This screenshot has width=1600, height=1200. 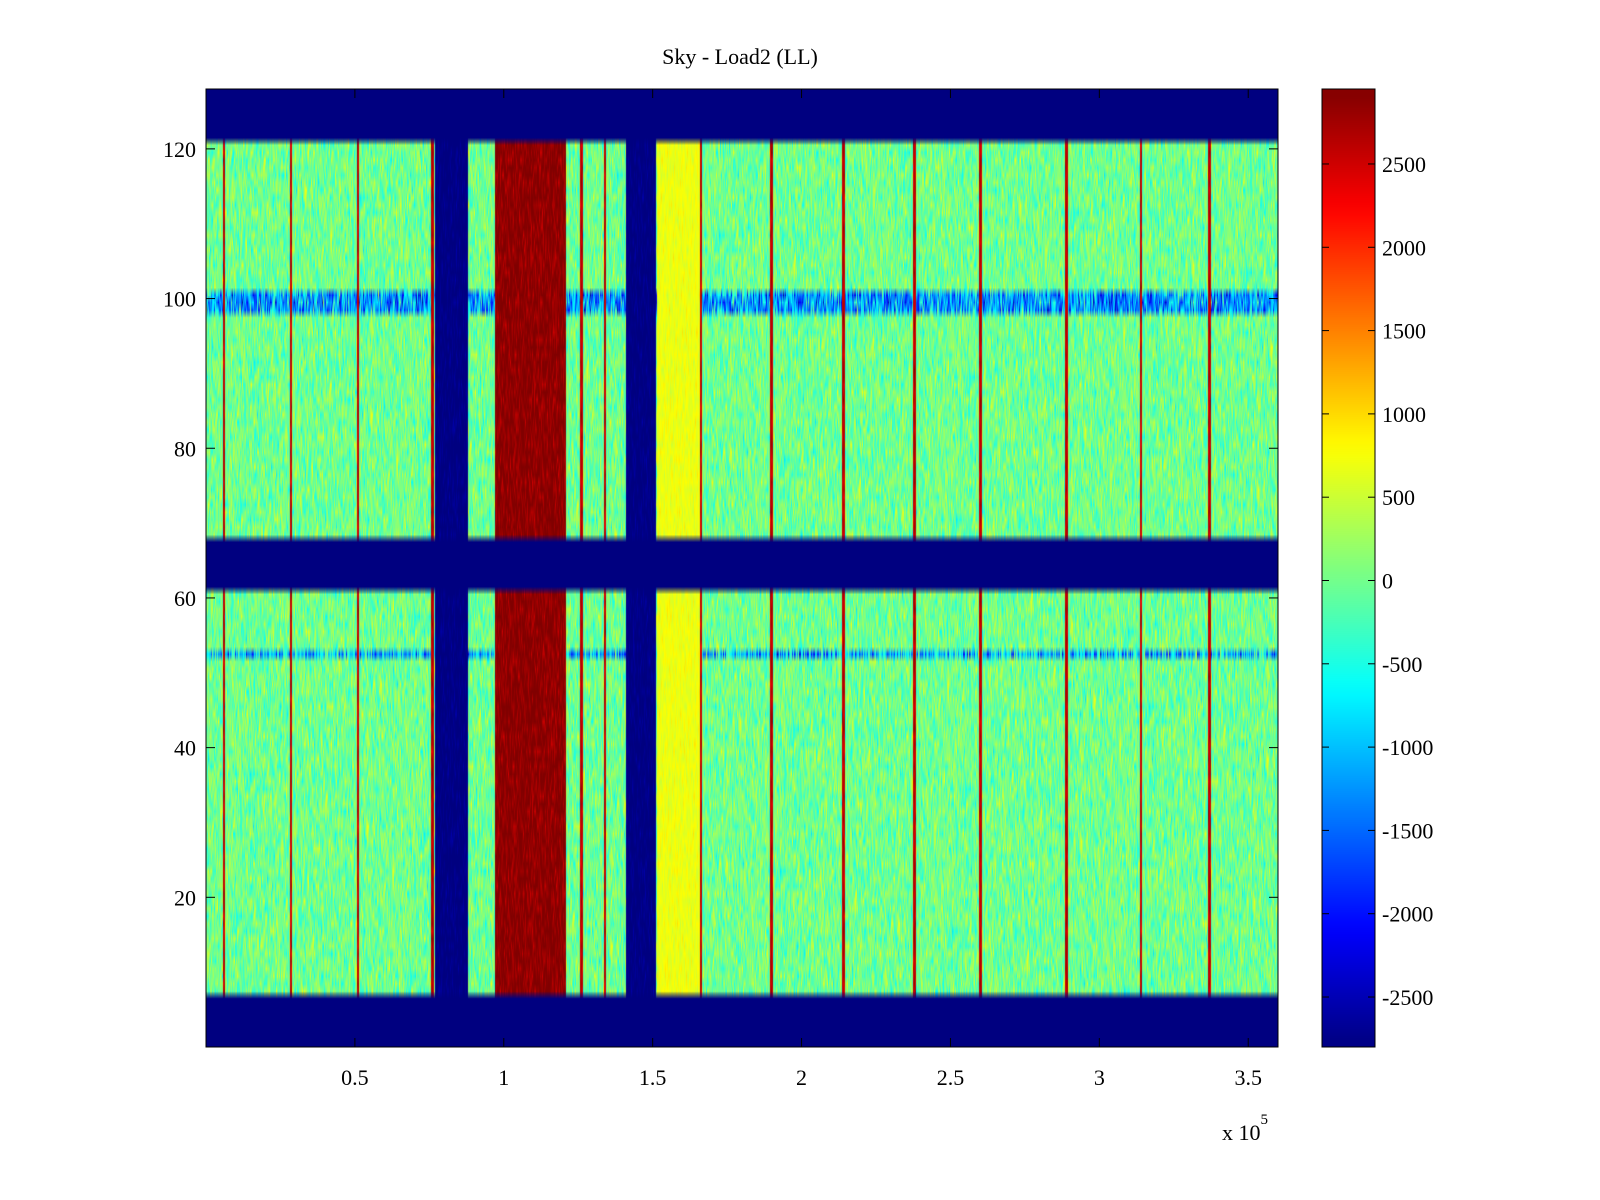 I want to click on colorbar-tick-label: 1000, so click(x=1404, y=414).